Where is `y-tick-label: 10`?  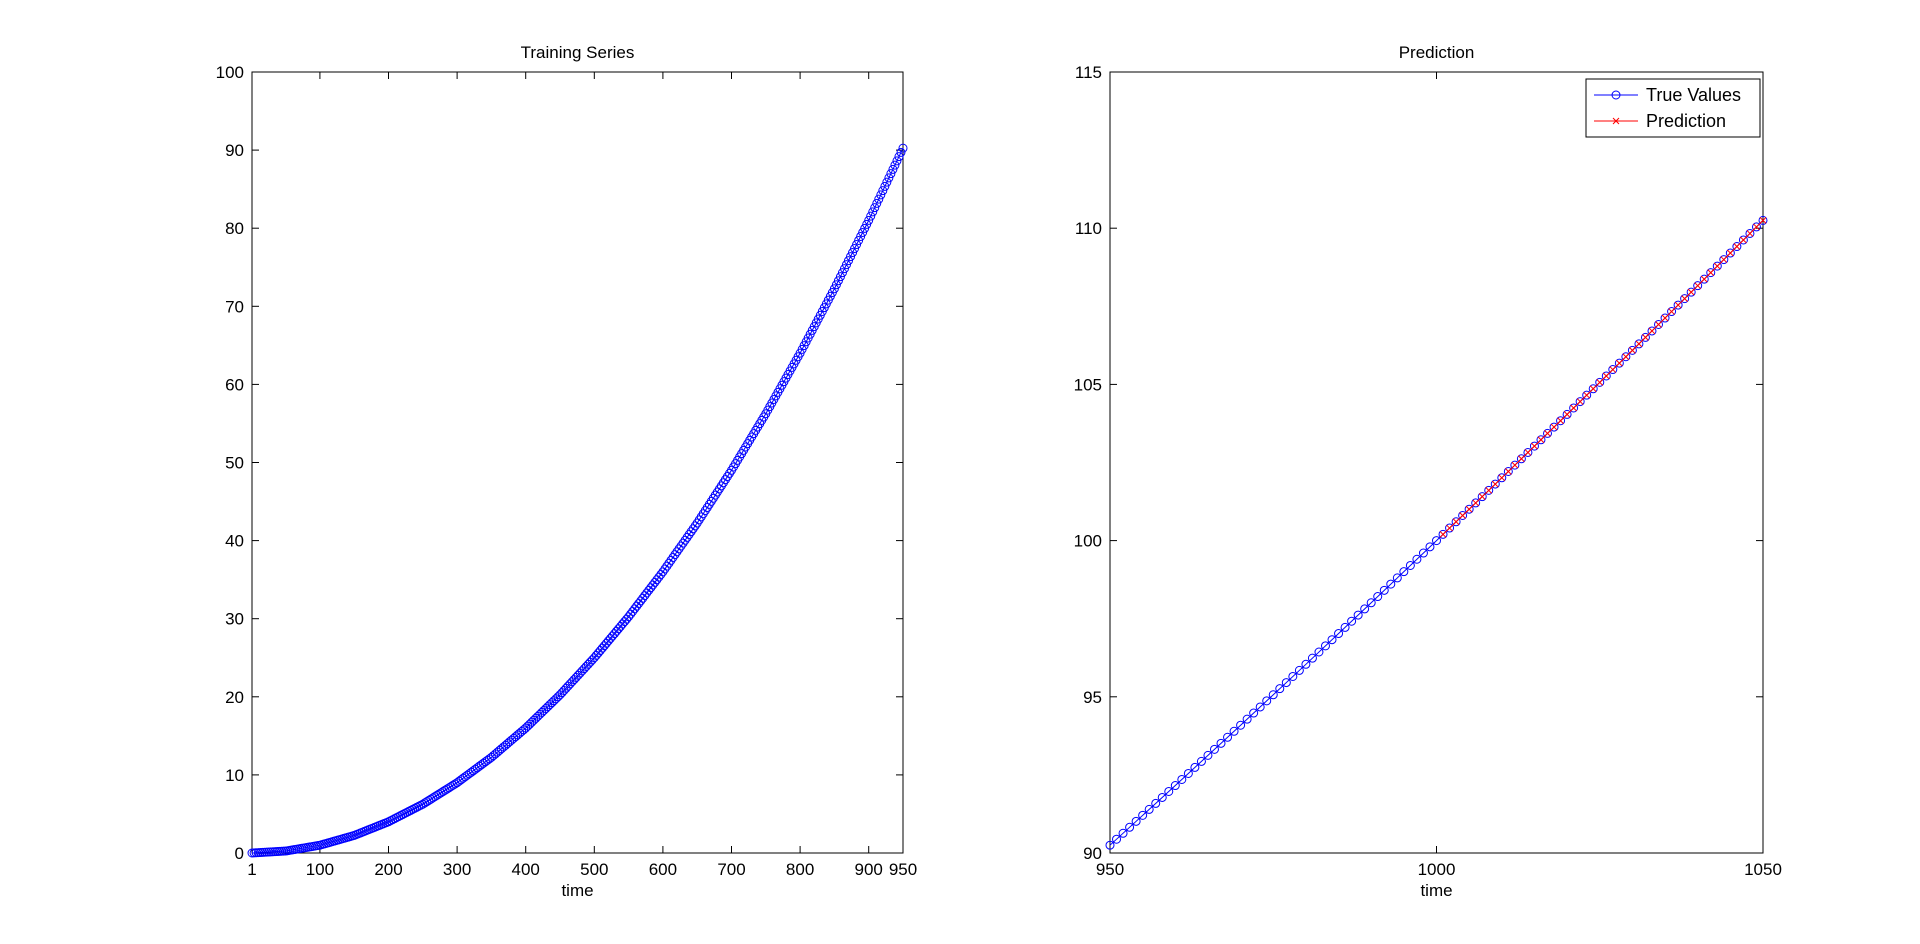
y-tick-label: 10 is located at coordinates (234, 775).